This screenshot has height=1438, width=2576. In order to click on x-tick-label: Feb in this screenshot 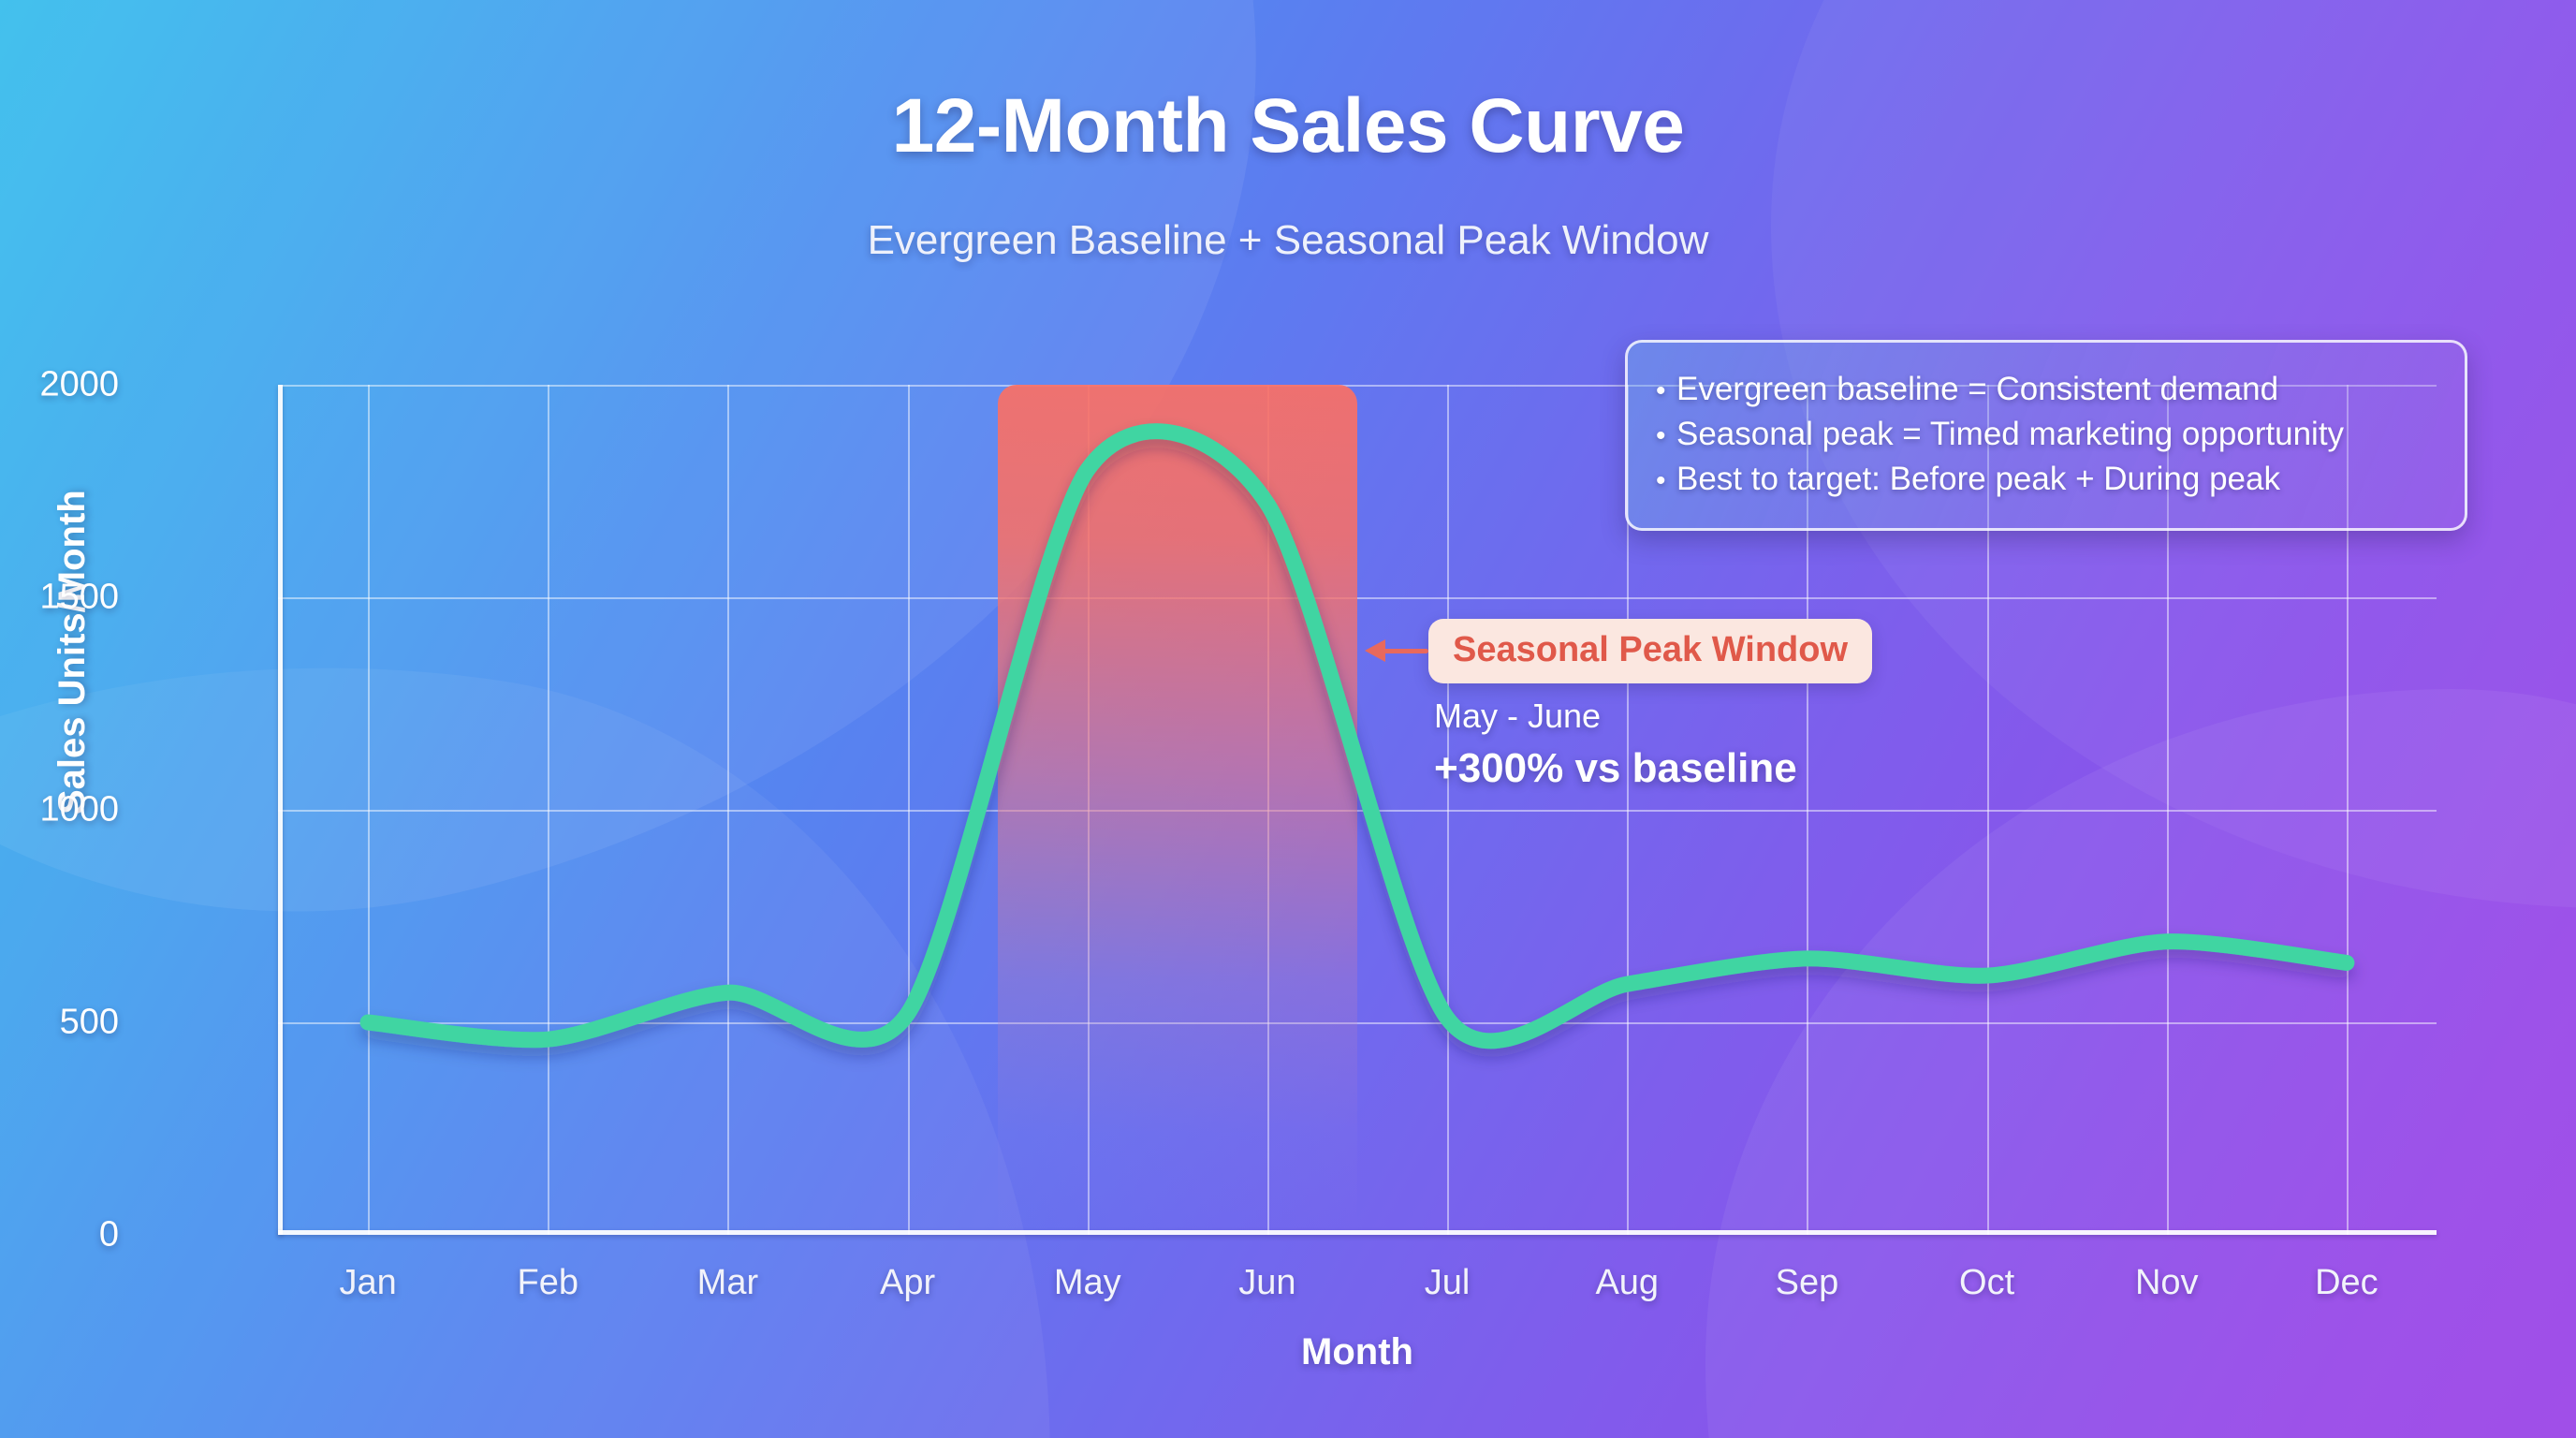, I will do `click(547, 1282)`.